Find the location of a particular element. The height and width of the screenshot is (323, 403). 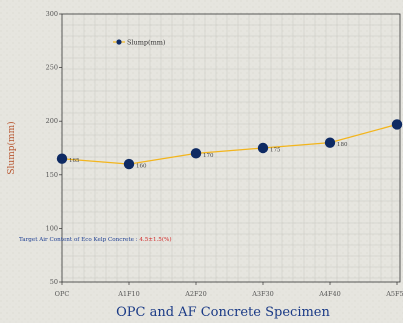

series-slump: 165 160 170 175 180 is located at coordinates (229, 144).